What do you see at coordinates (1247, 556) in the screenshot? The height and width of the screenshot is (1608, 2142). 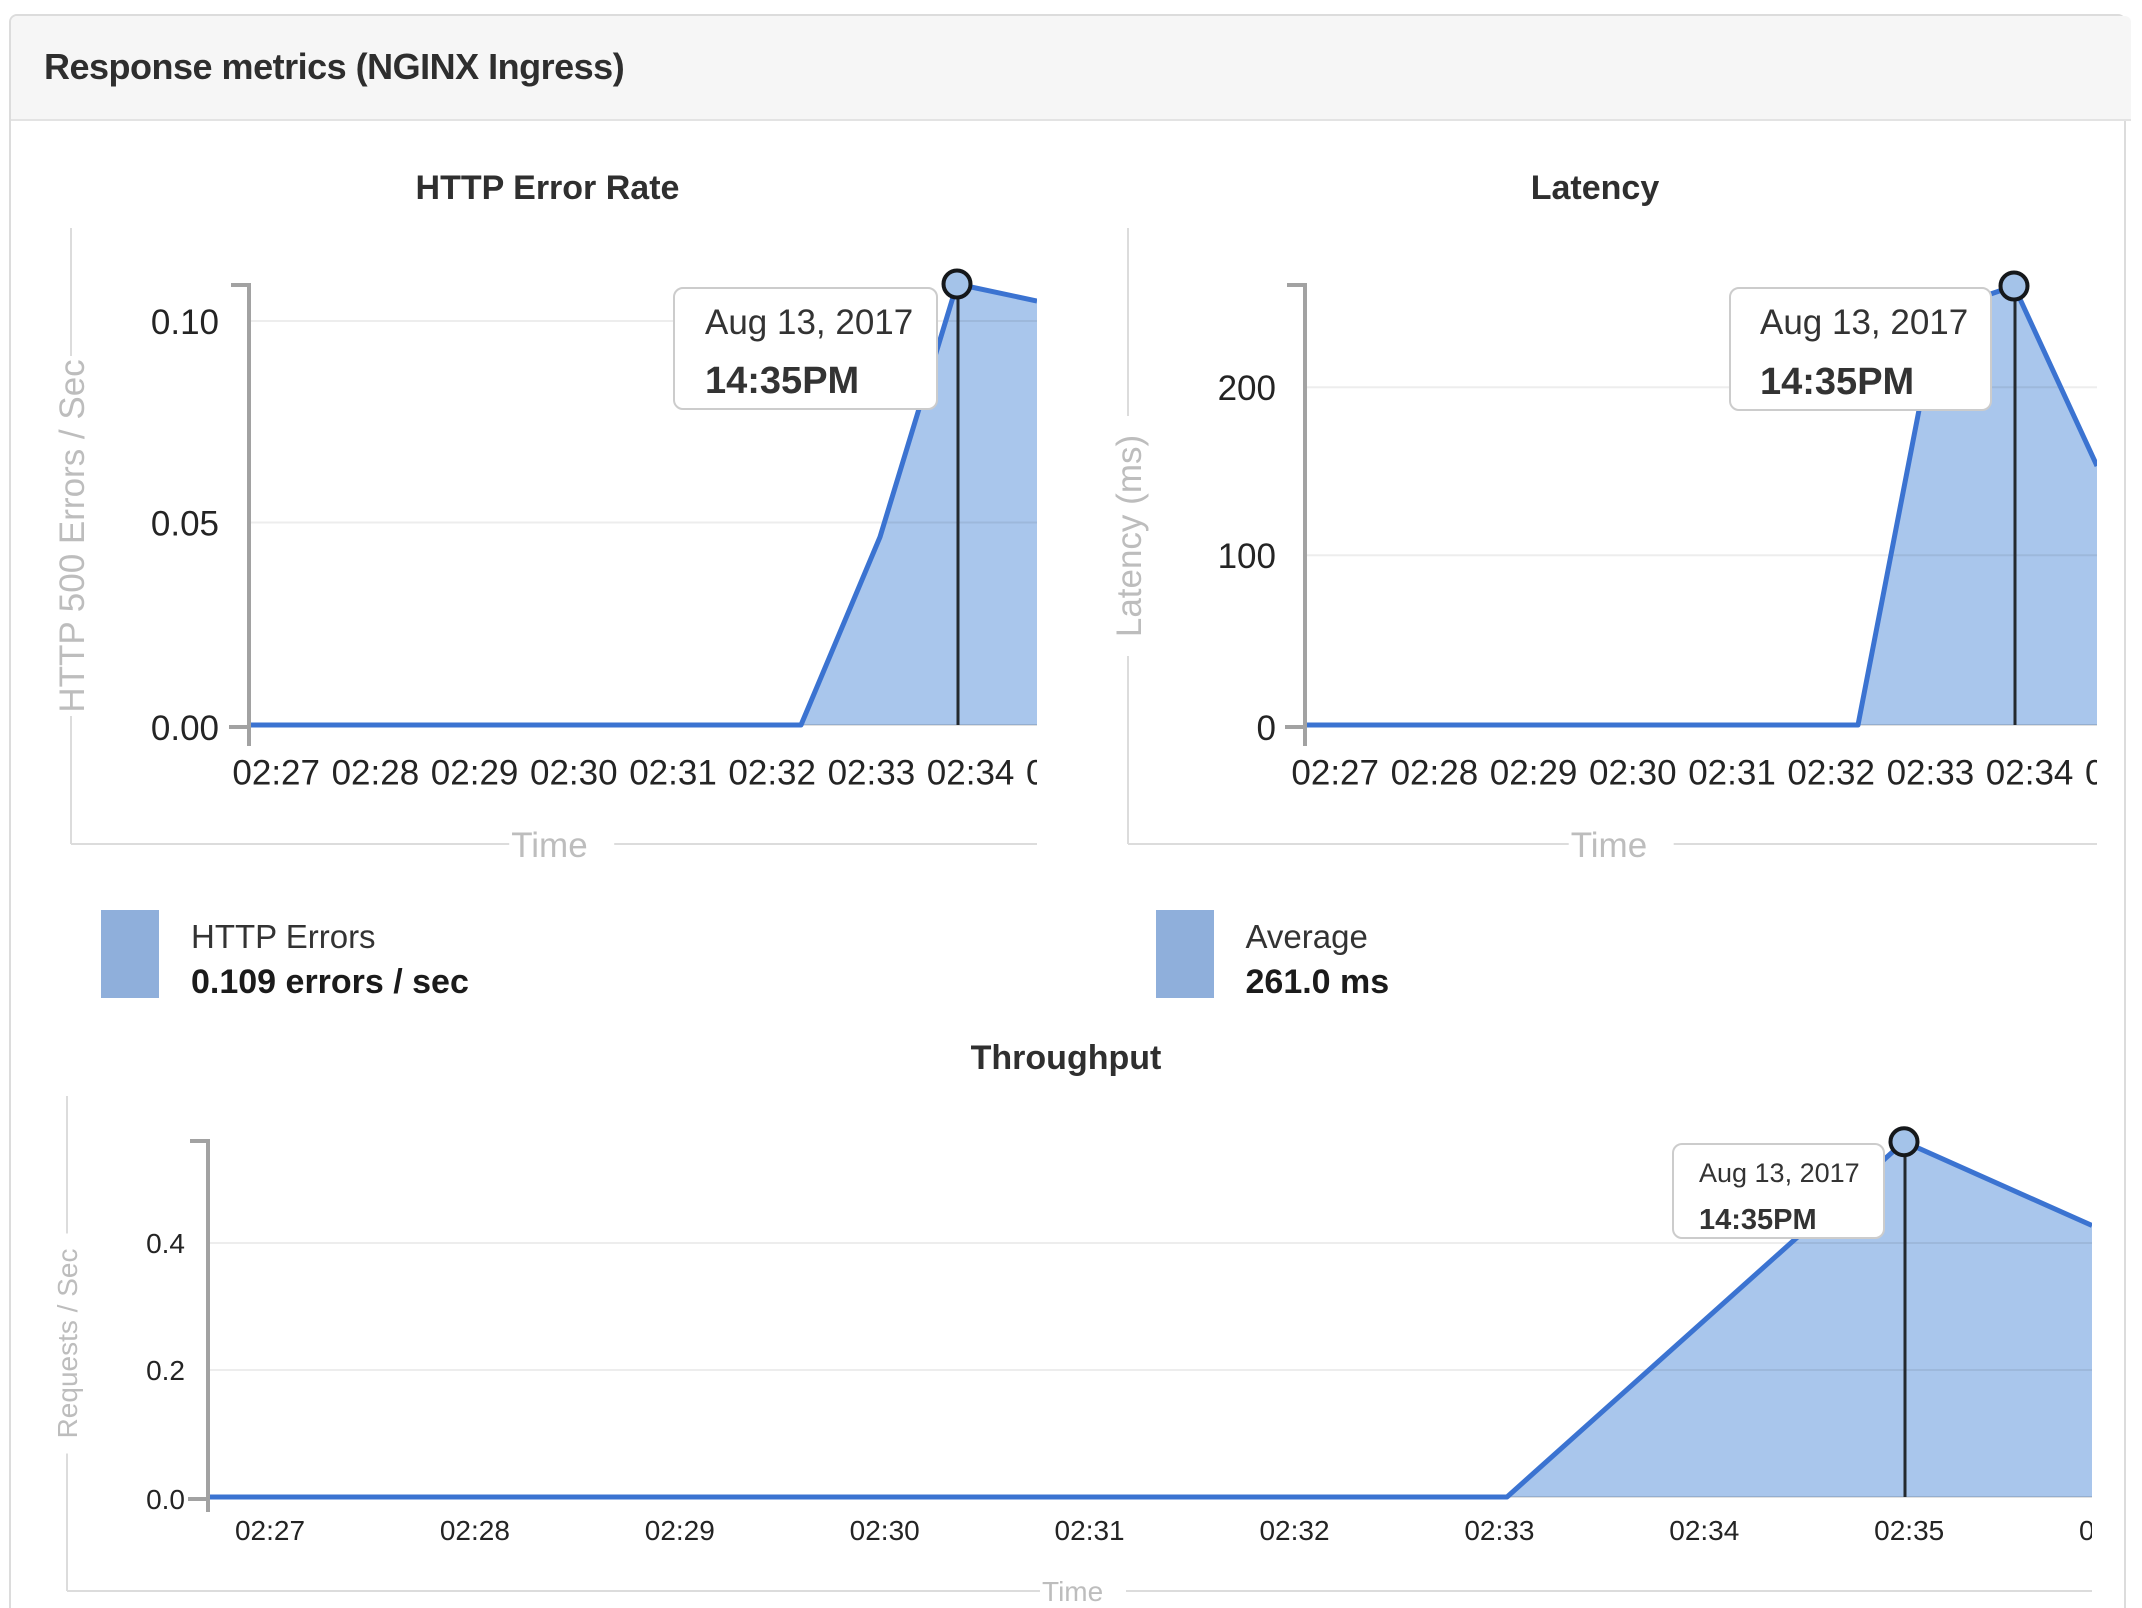 I see `svg-text: 100` at bounding box center [1247, 556].